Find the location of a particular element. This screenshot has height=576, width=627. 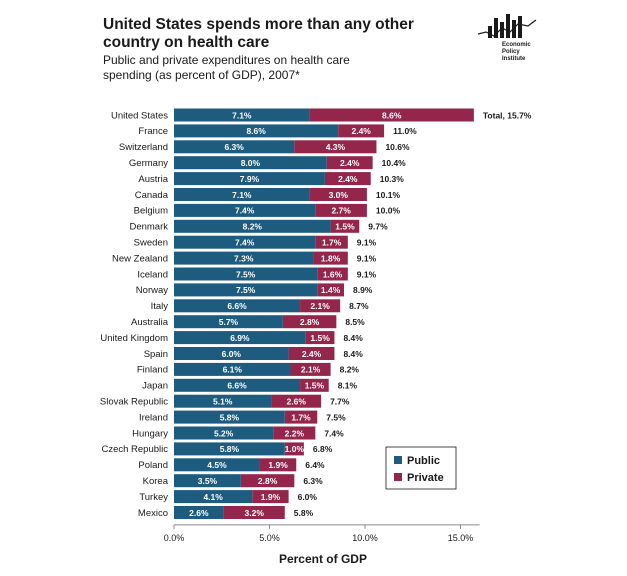

data-label-public: 6.9% is located at coordinates (240, 338).